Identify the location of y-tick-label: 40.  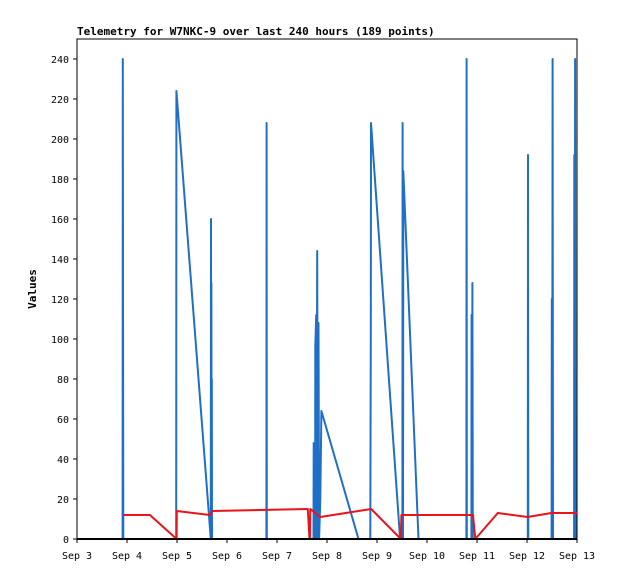
(63, 460).